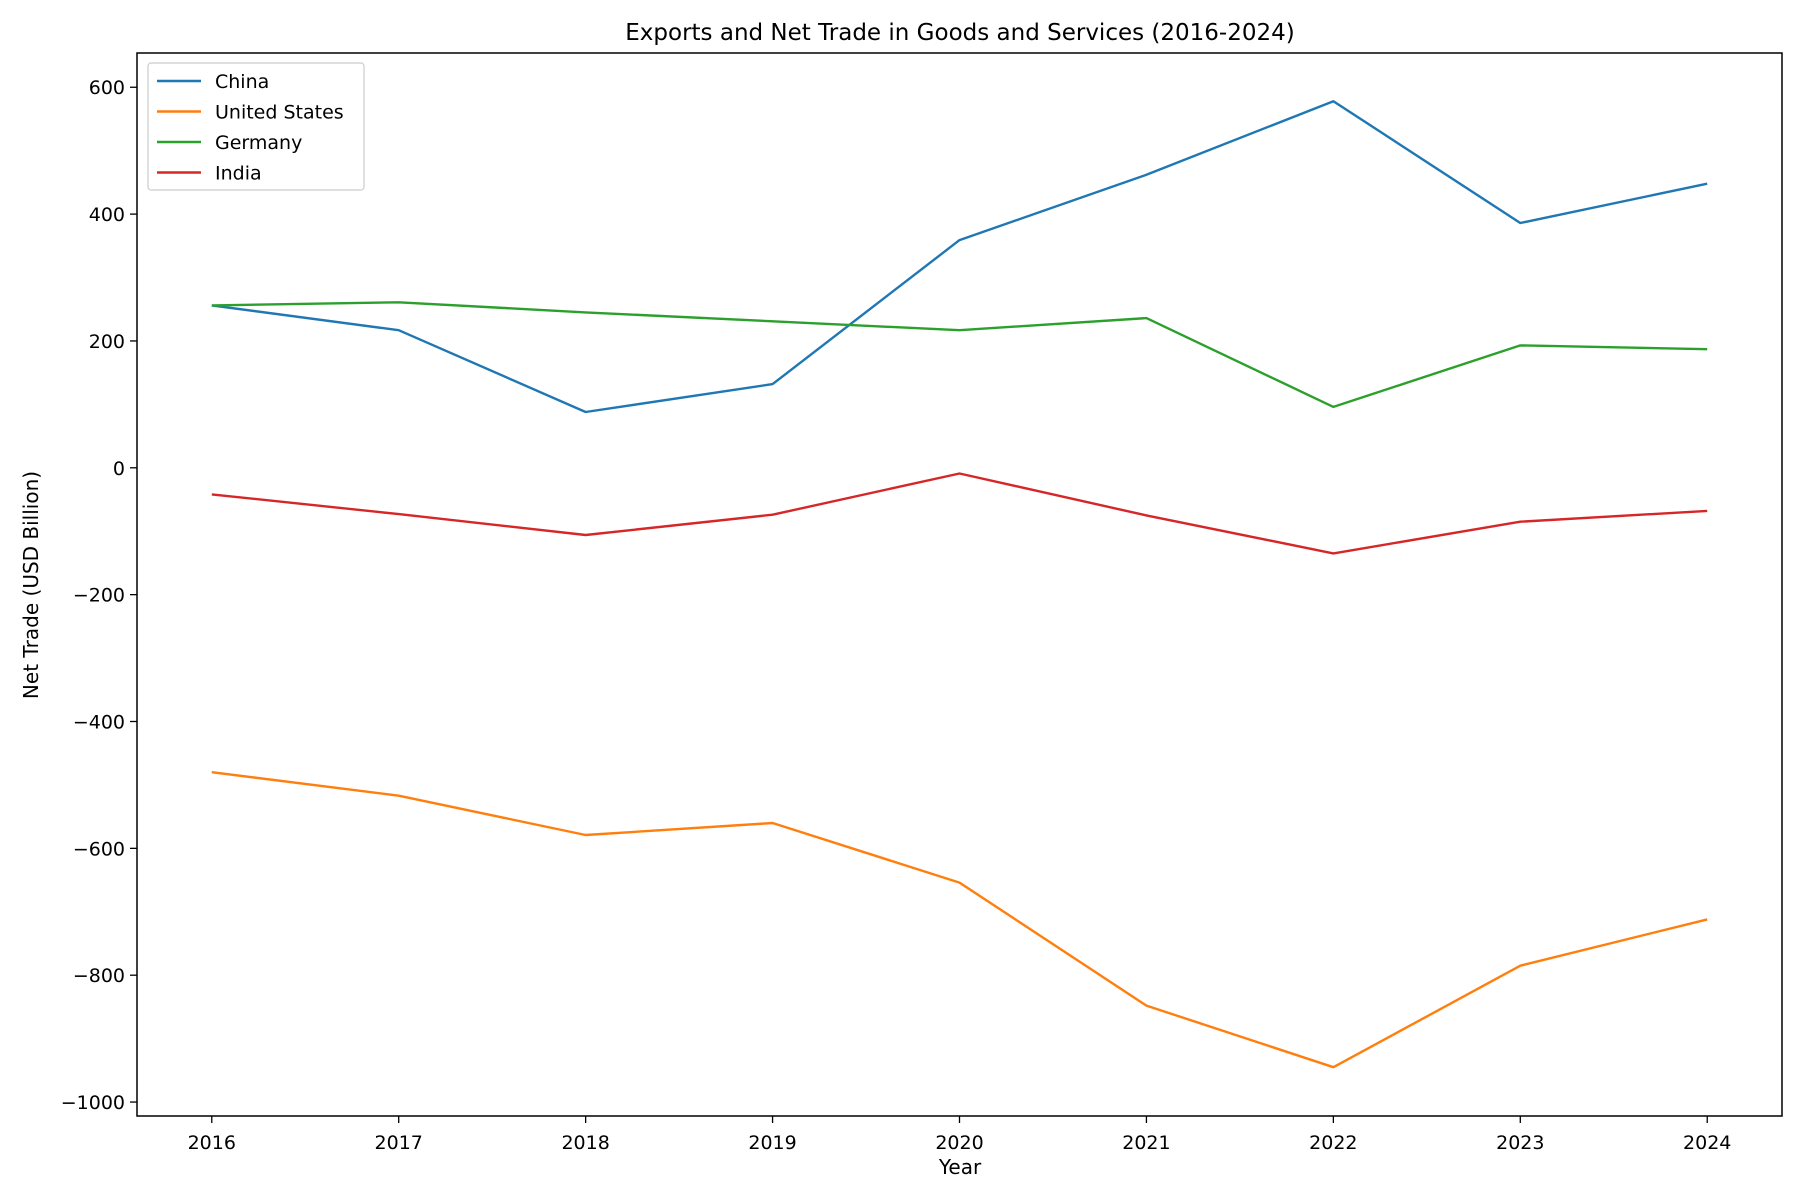 The width and height of the screenshot is (1800, 1200). I want to click on y-tick-label: −800, so click(99, 976).